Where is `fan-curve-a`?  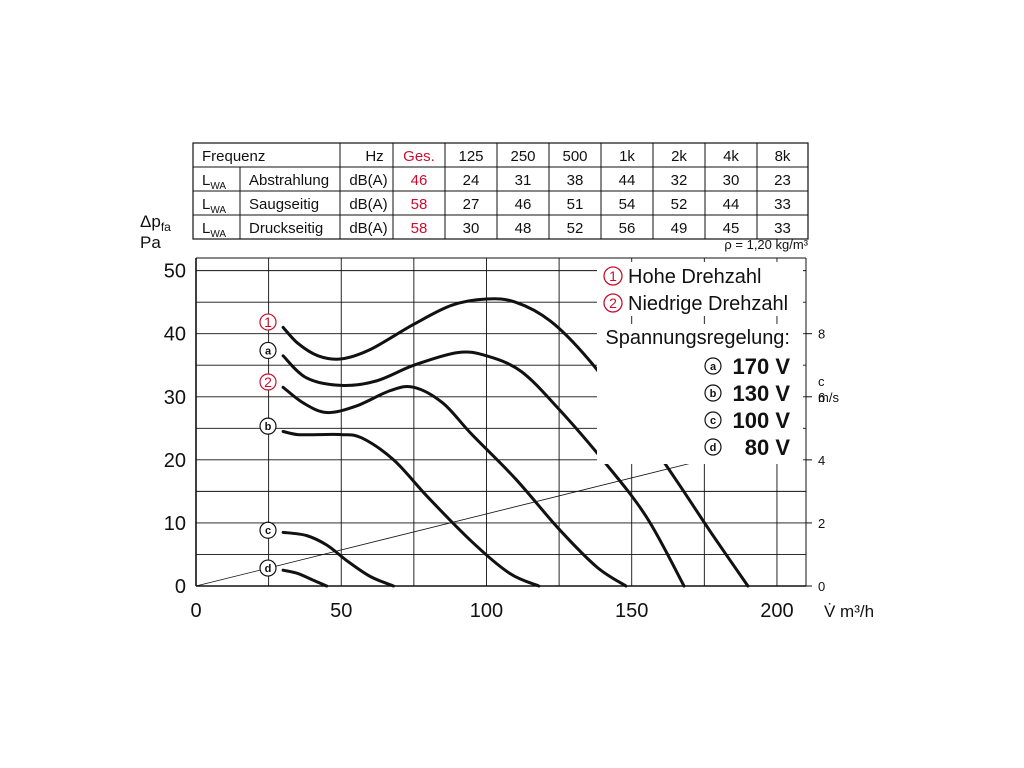
fan-curve-a is located at coordinates (483, 469).